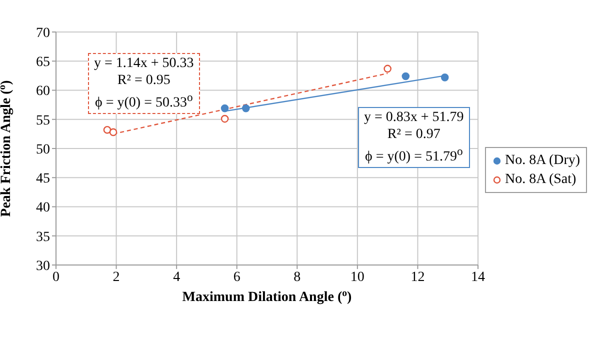 This screenshot has height=345, width=600. I want to click on legend-label: No. 8A (Dry), so click(542, 161).